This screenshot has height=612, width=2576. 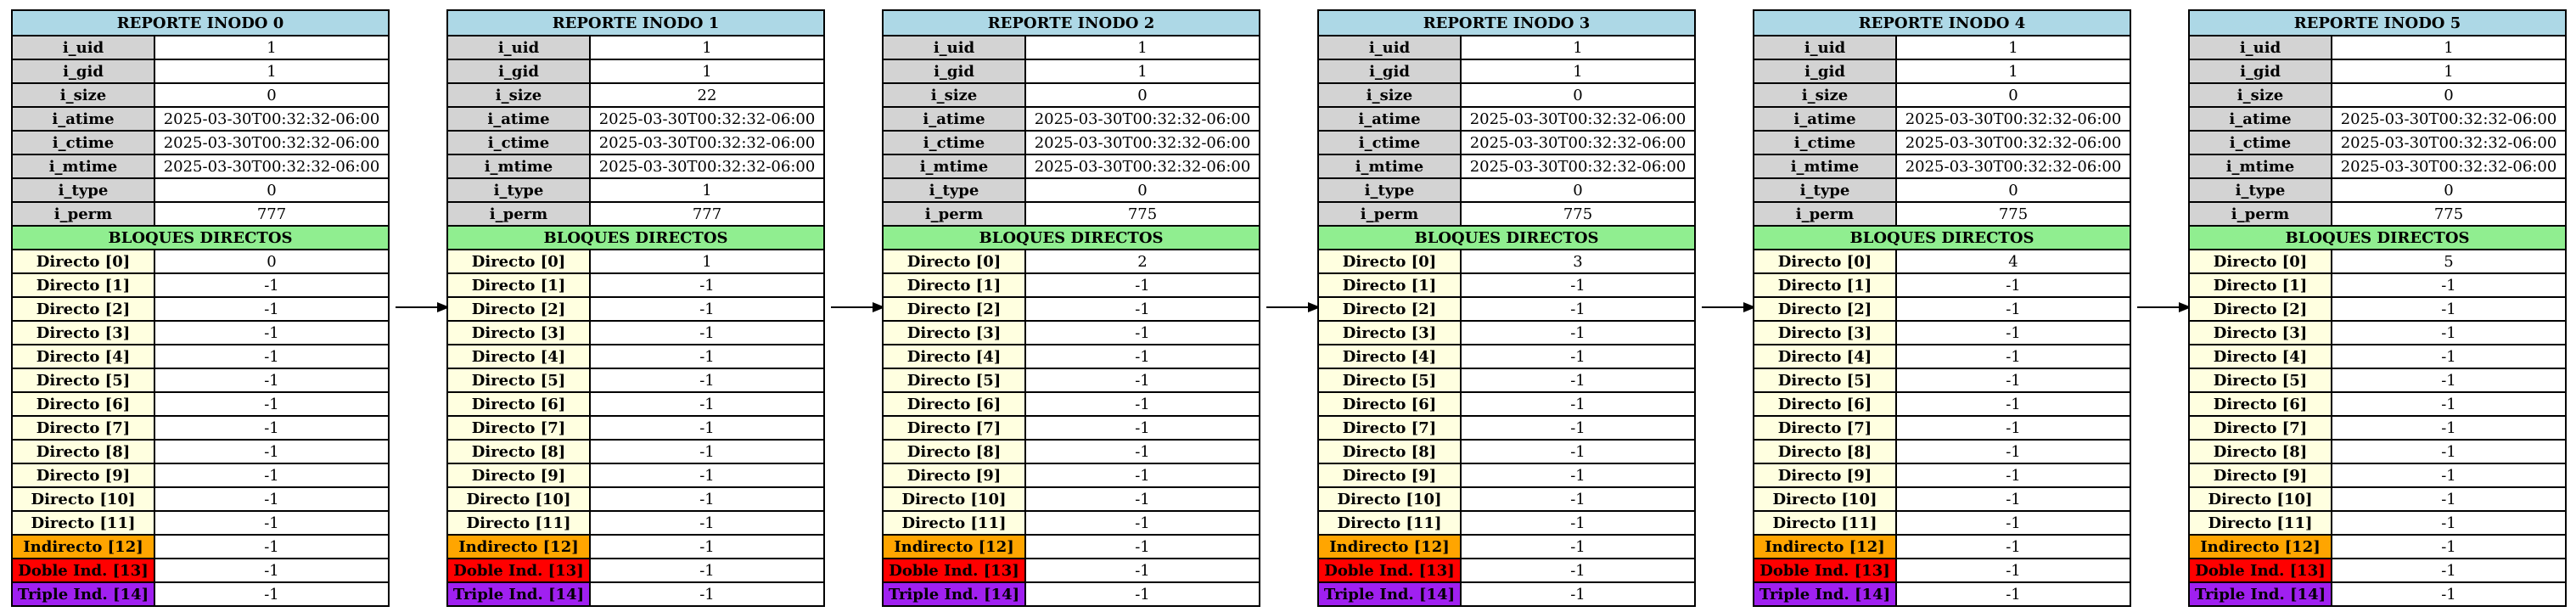 I want to click on block-row: Directo [9] -1, so click(x=635, y=475).